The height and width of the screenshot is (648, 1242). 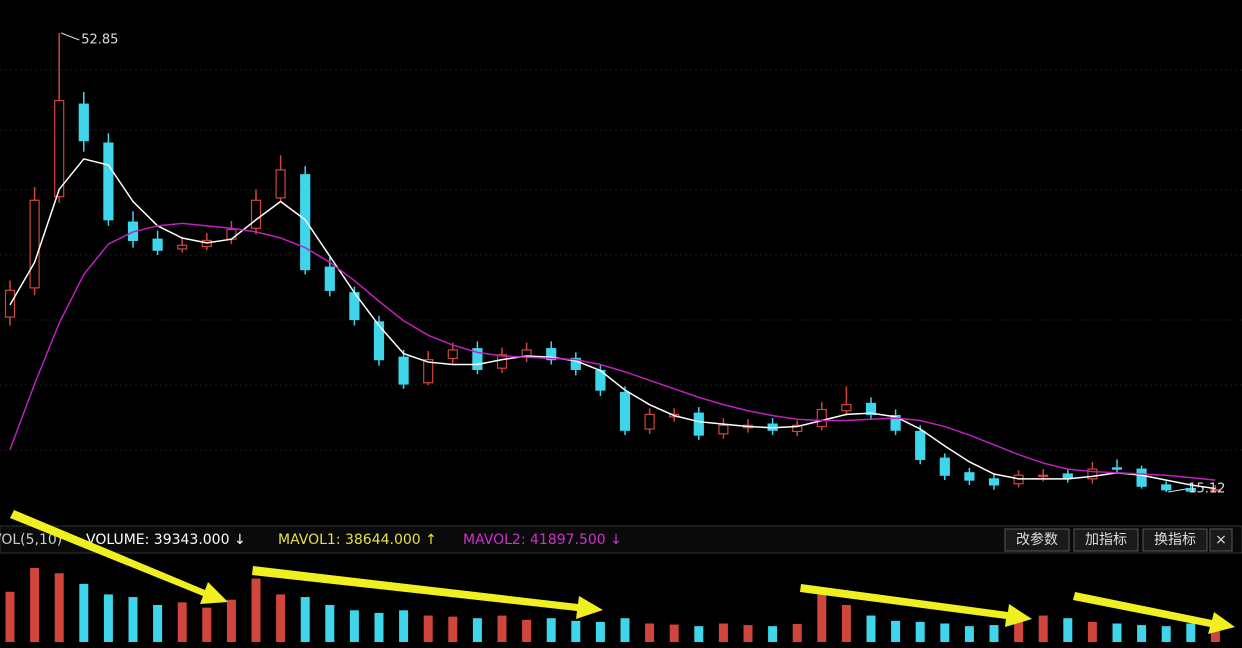 I want to click on mavol1-readout: MAVOL1: 38644.000 ↑, so click(x=357, y=540).